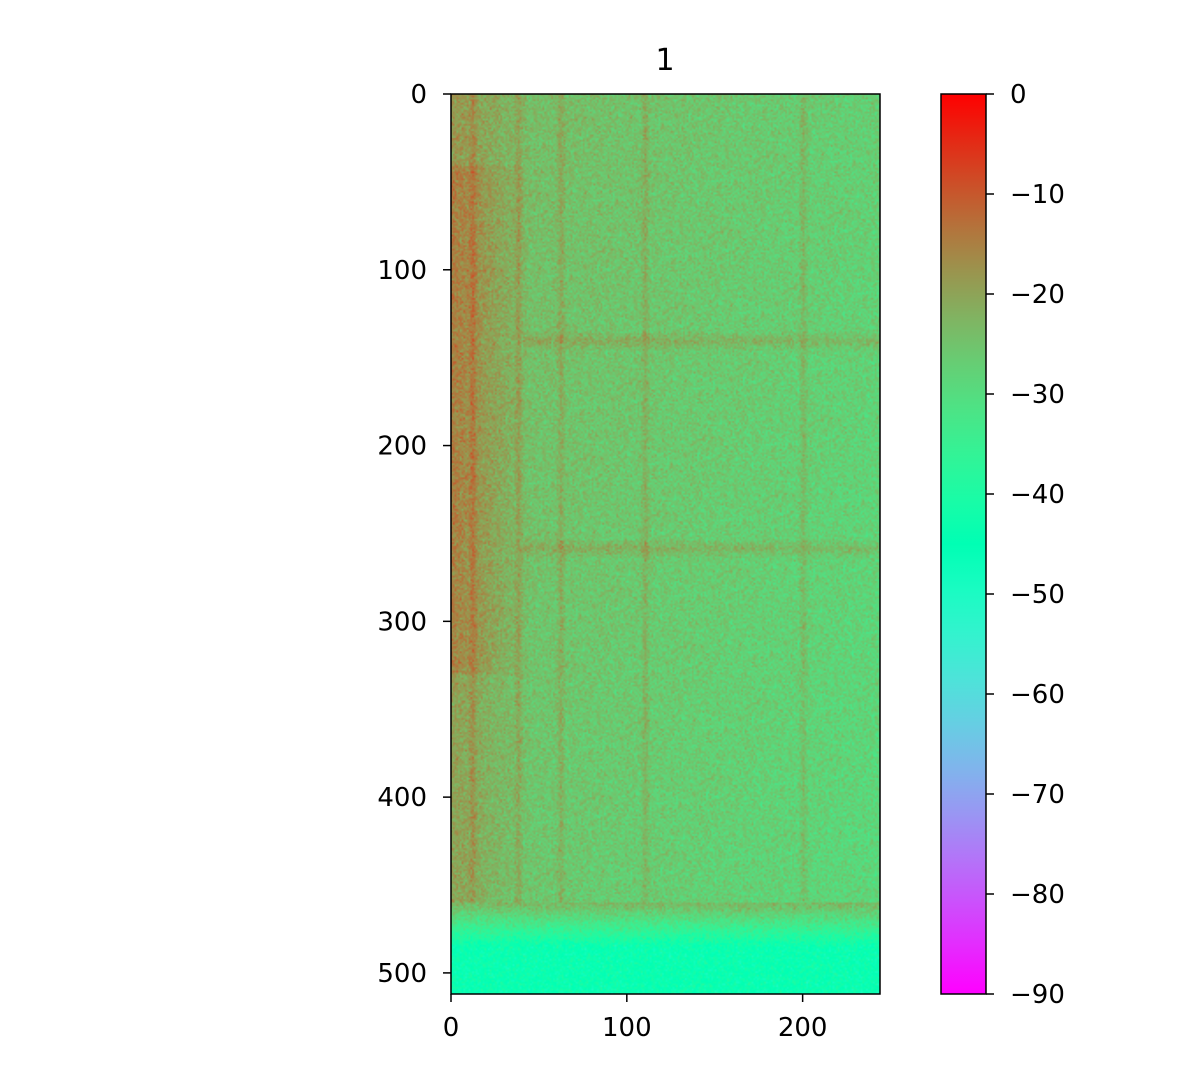 This screenshot has width=1196, height=1076. Describe the element at coordinates (402, 622) in the screenshot. I see `y-tick-label: 300` at that location.